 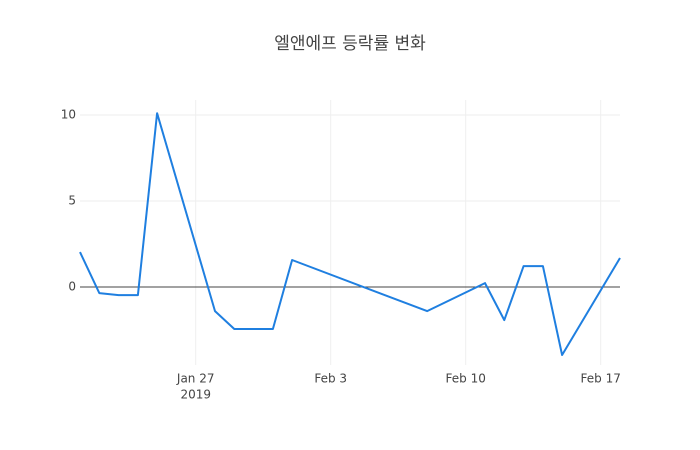 What do you see at coordinates (330, 379) in the screenshot?
I see `x-tick-label: Feb 3` at bounding box center [330, 379].